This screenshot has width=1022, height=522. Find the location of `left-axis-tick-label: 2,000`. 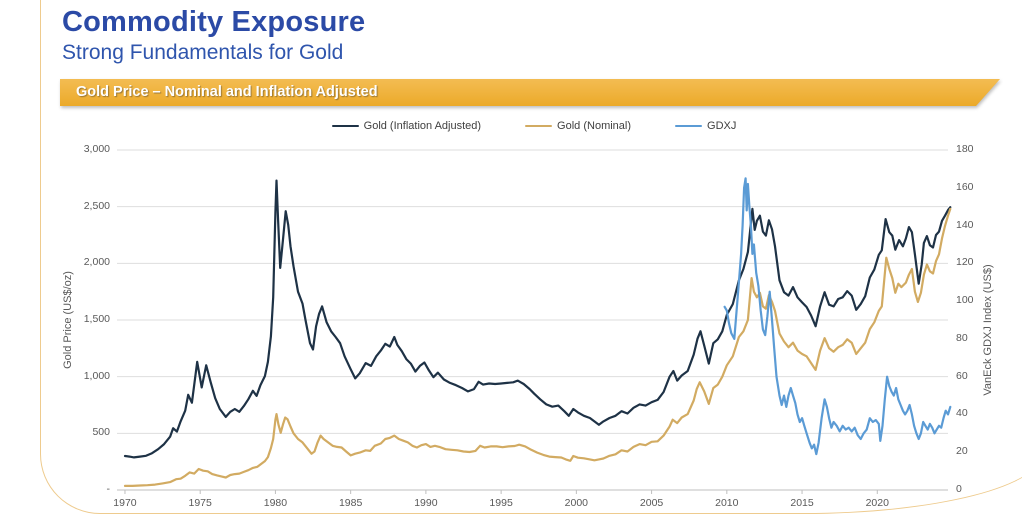

left-axis-tick-label: 2,000 is located at coordinates (96, 262).